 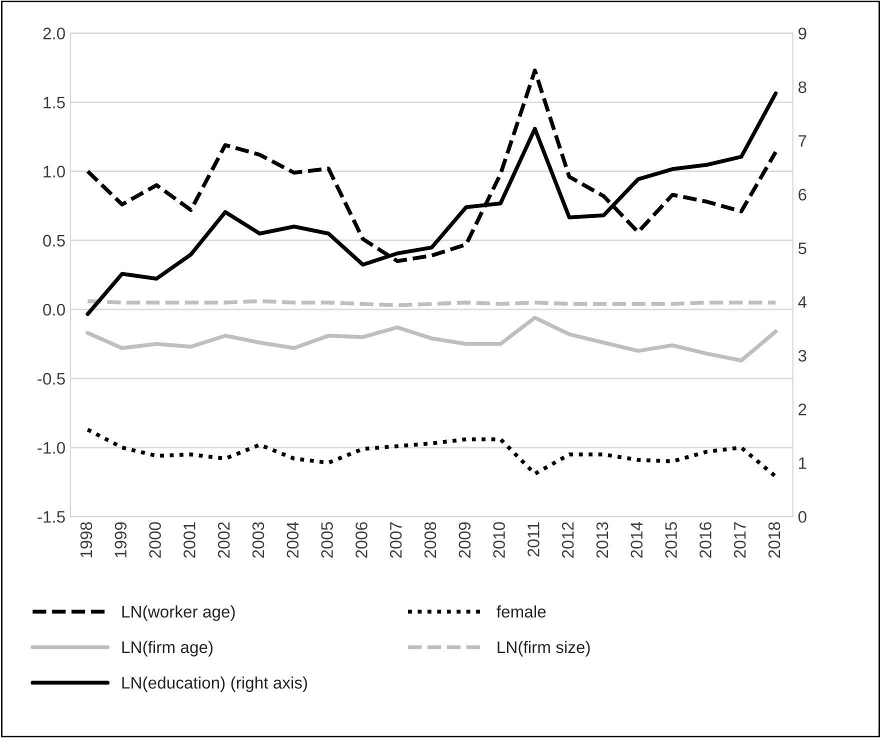 I want to click on y2-tick-label: 3, so click(x=802, y=356).